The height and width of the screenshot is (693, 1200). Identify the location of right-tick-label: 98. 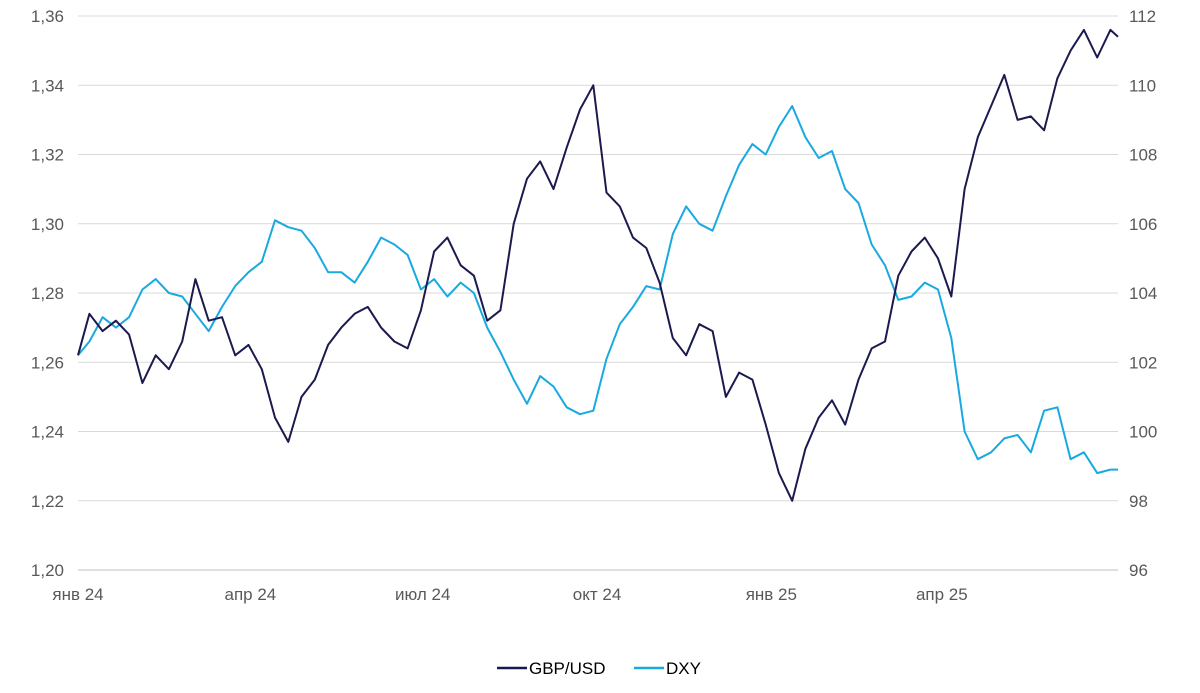
(1138, 501).